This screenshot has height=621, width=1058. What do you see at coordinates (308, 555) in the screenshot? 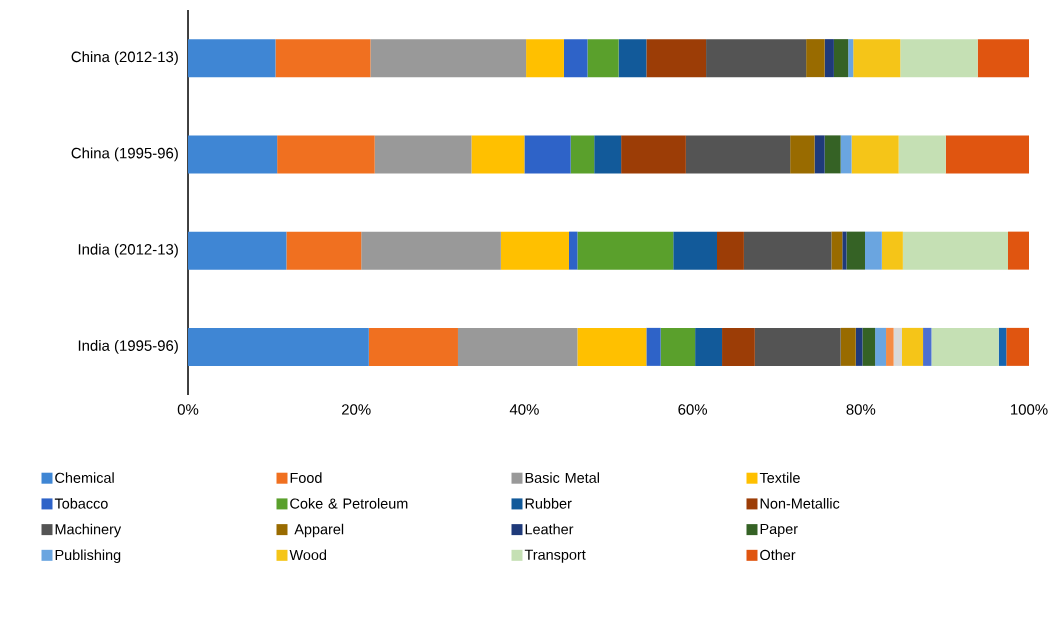
I see `legend-label: Wood` at bounding box center [308, 555].